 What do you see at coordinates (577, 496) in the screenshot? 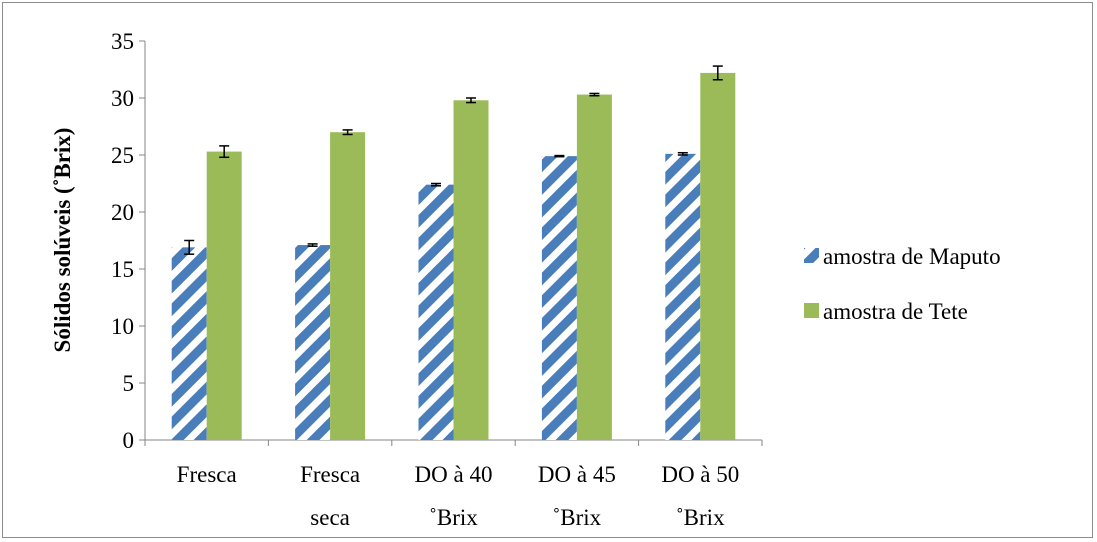
I see `x-tick-label: DO à 45 ˚Brix` at bounding box center [577, 496].